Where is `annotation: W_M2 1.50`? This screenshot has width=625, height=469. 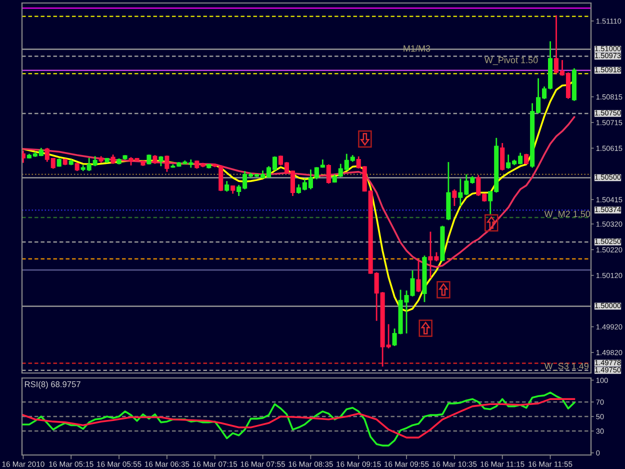
annotation: W_M2 1.50 is located at coordinates (567, 214).